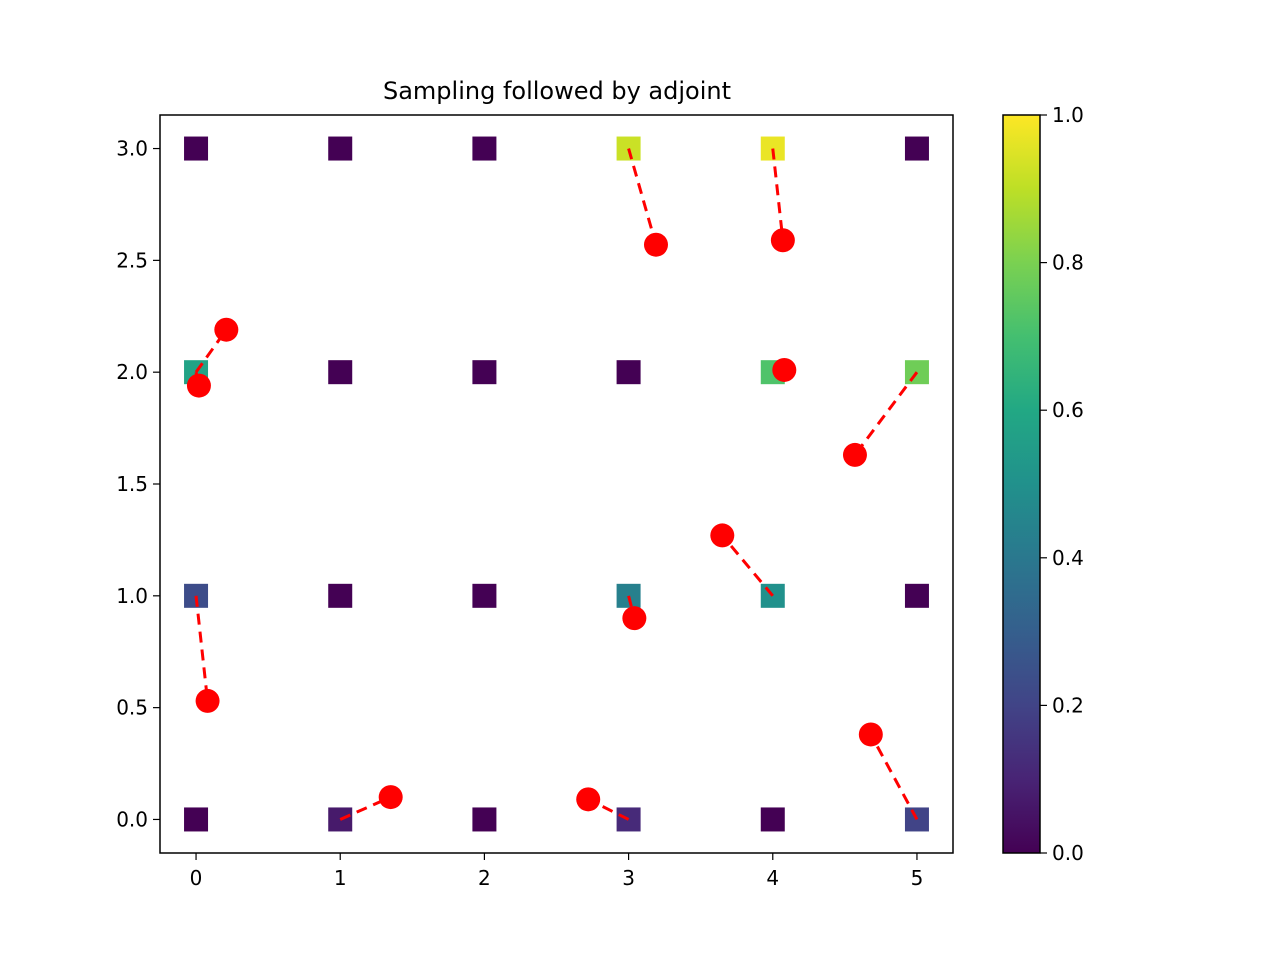  What do you see at coordinates (196, 878) in the screenshot?
I see `x-tick-label: 0` at bounding box center [196, 878].